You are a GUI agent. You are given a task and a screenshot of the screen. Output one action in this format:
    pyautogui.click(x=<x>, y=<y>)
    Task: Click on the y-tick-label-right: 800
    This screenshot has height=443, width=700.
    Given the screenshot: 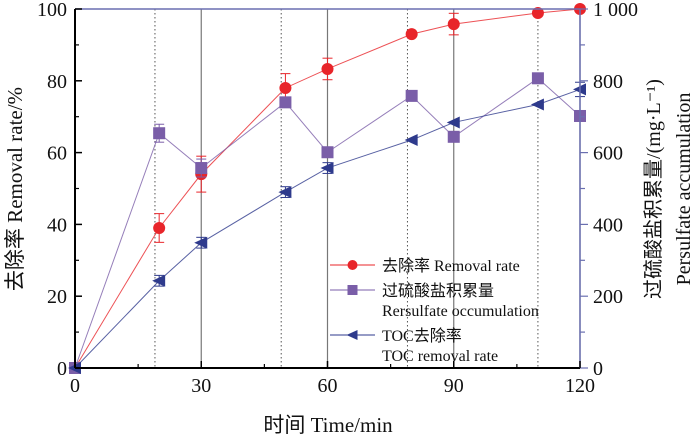 What is the action you would take?
    pyautogui.click(x=608, y=82)
    